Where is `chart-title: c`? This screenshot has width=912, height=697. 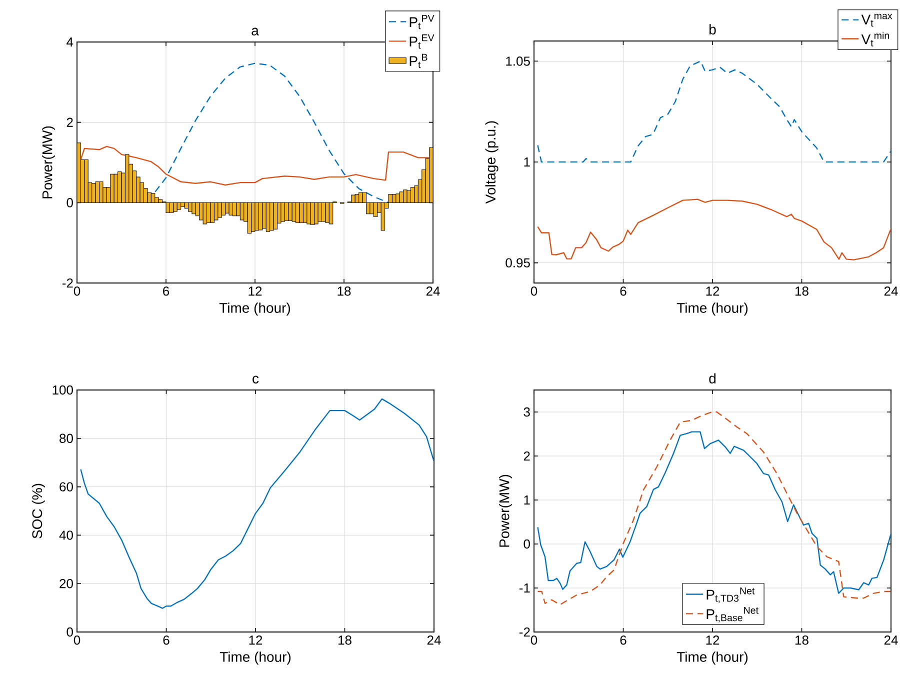 chart-title: c is located at coordinates (255, 380).